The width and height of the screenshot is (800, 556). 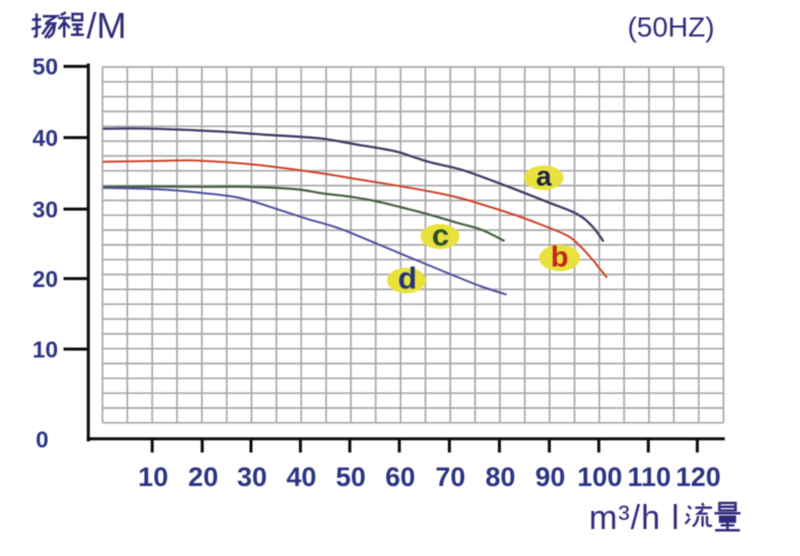 I want to click on svg-text: b, so click(x=560, y=257).